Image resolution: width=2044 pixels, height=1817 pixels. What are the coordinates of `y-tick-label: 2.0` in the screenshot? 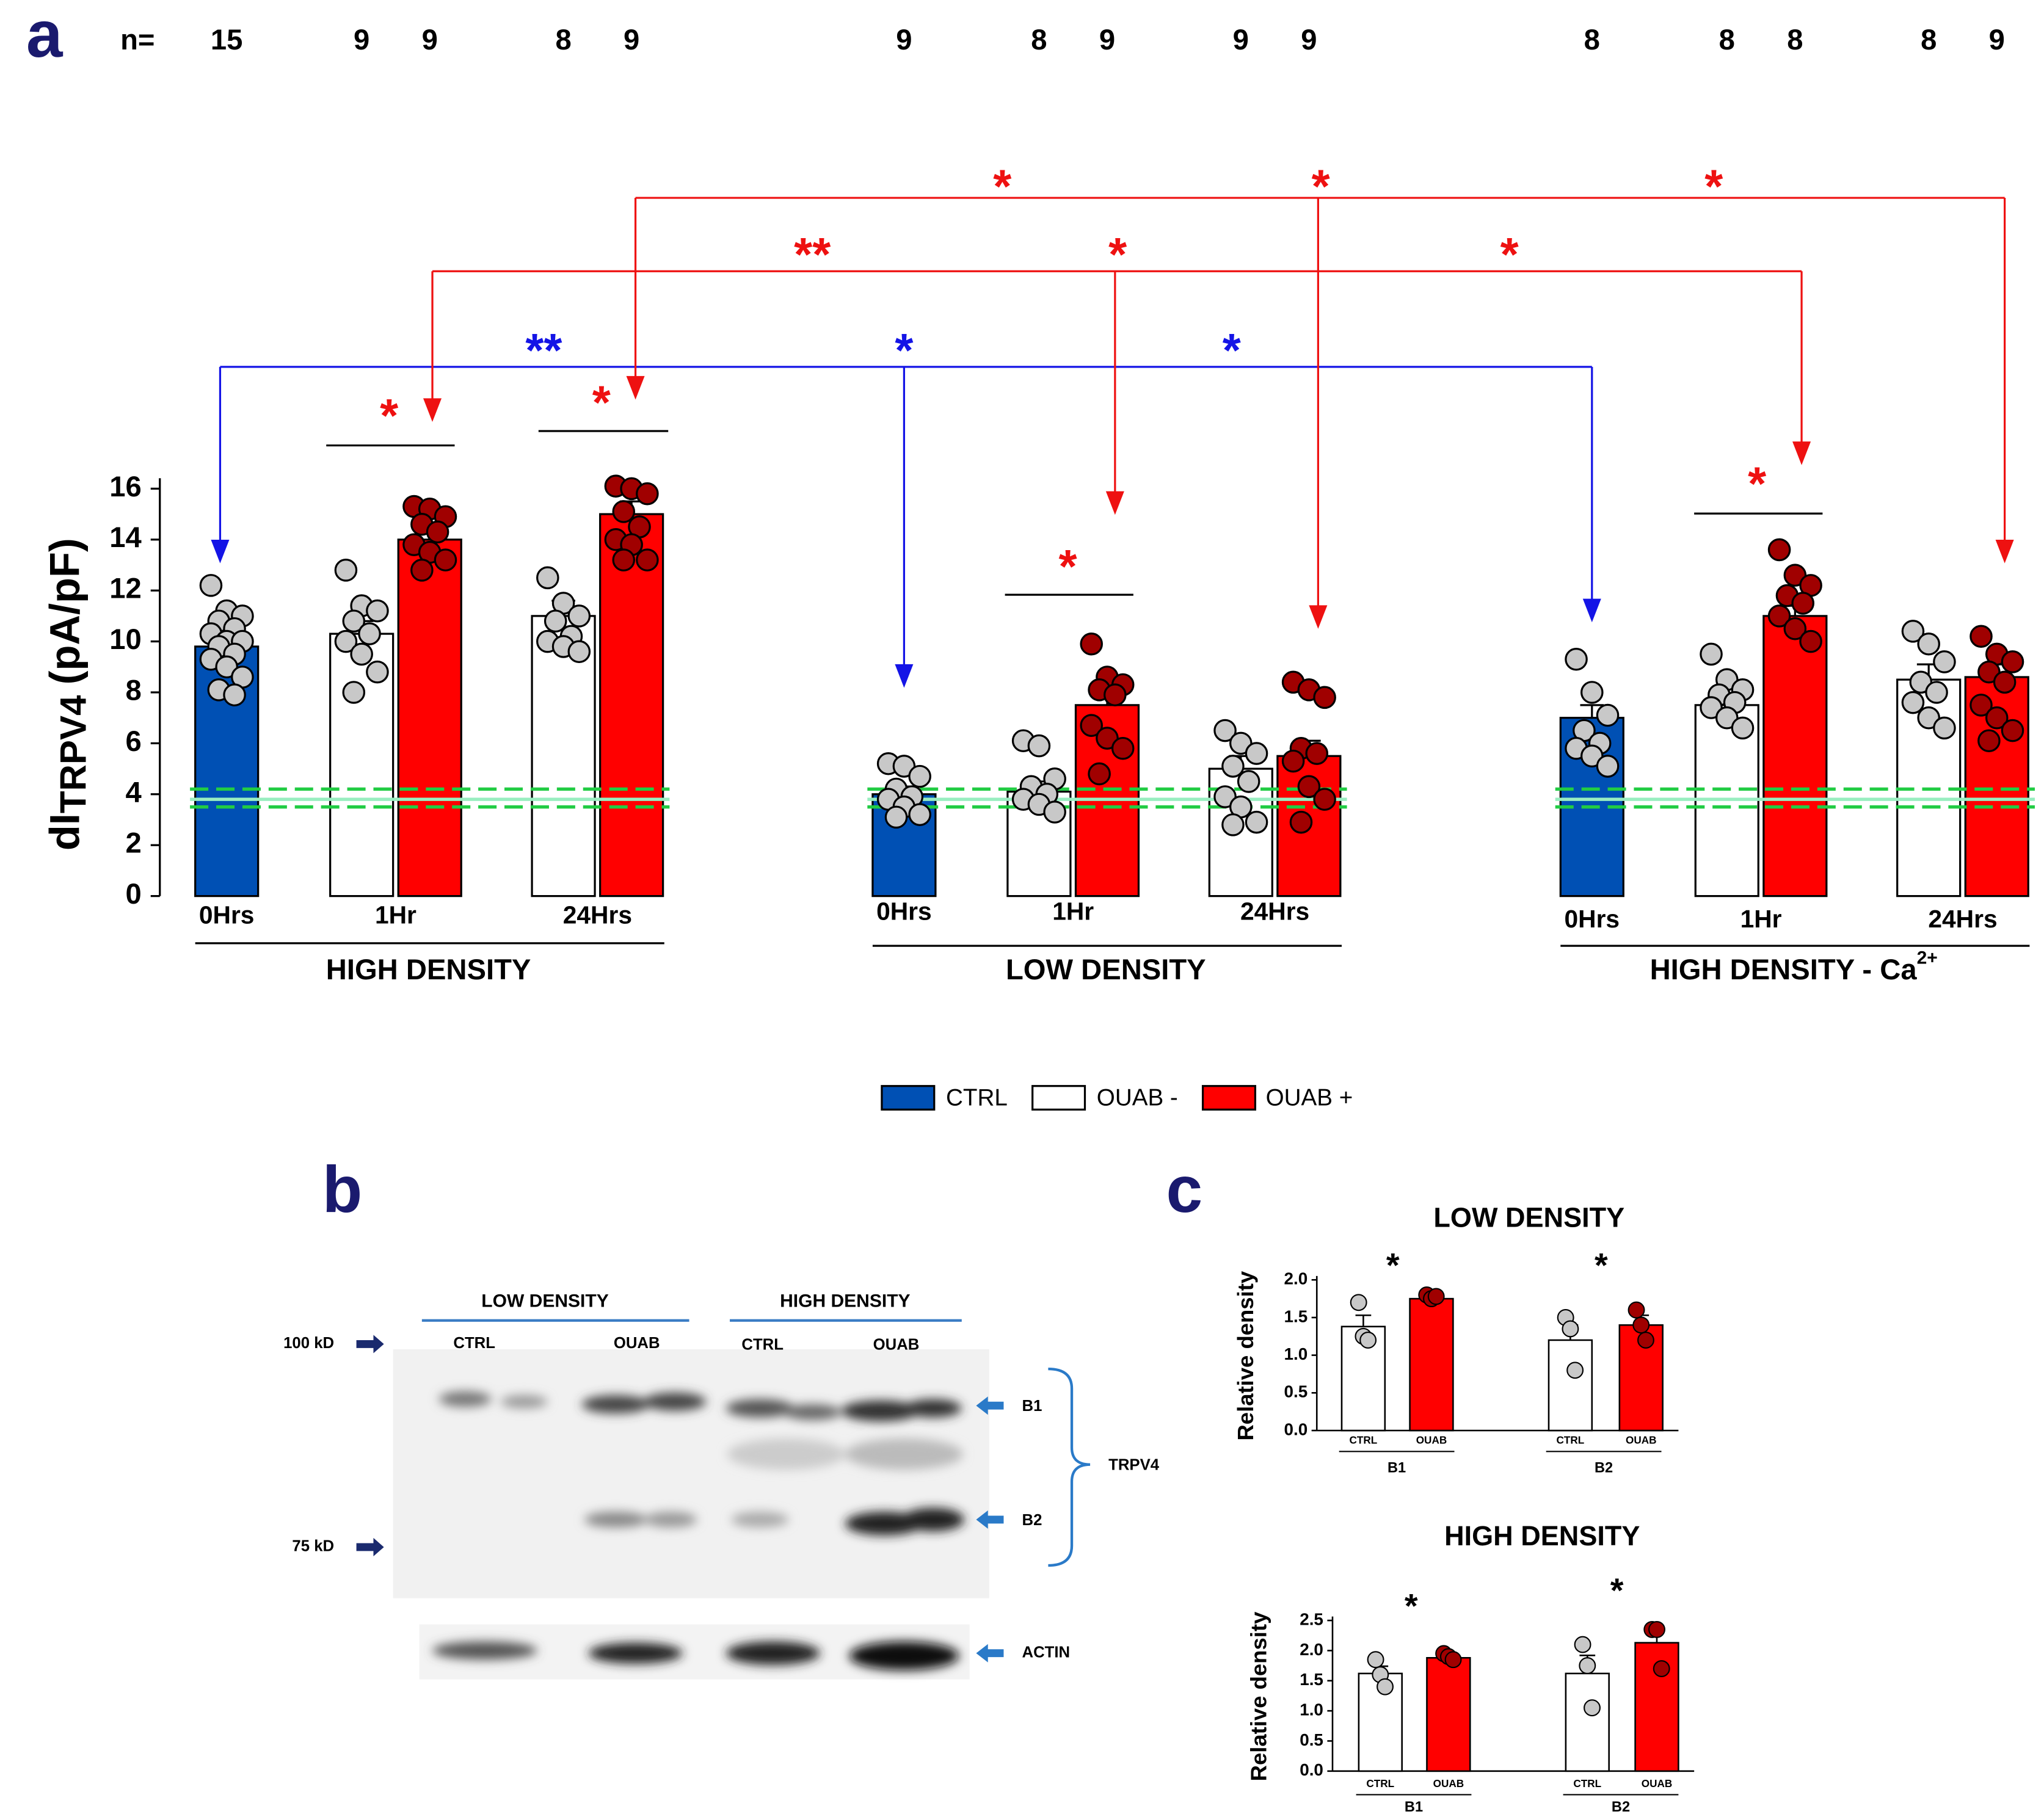 It's located at (1312, 1650).